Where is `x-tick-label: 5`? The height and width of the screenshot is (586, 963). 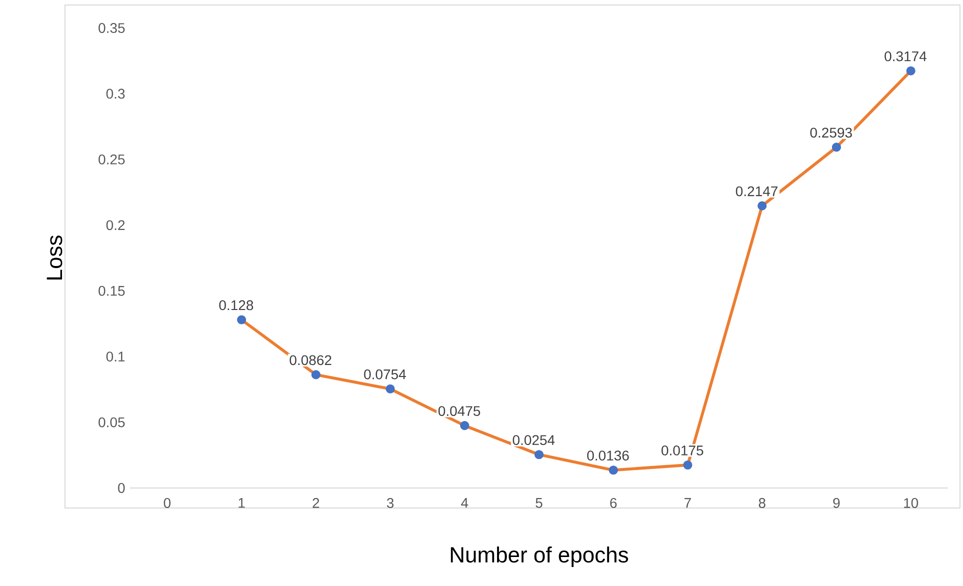
x-tick-label: 5 is located at coordinates (539, 503).